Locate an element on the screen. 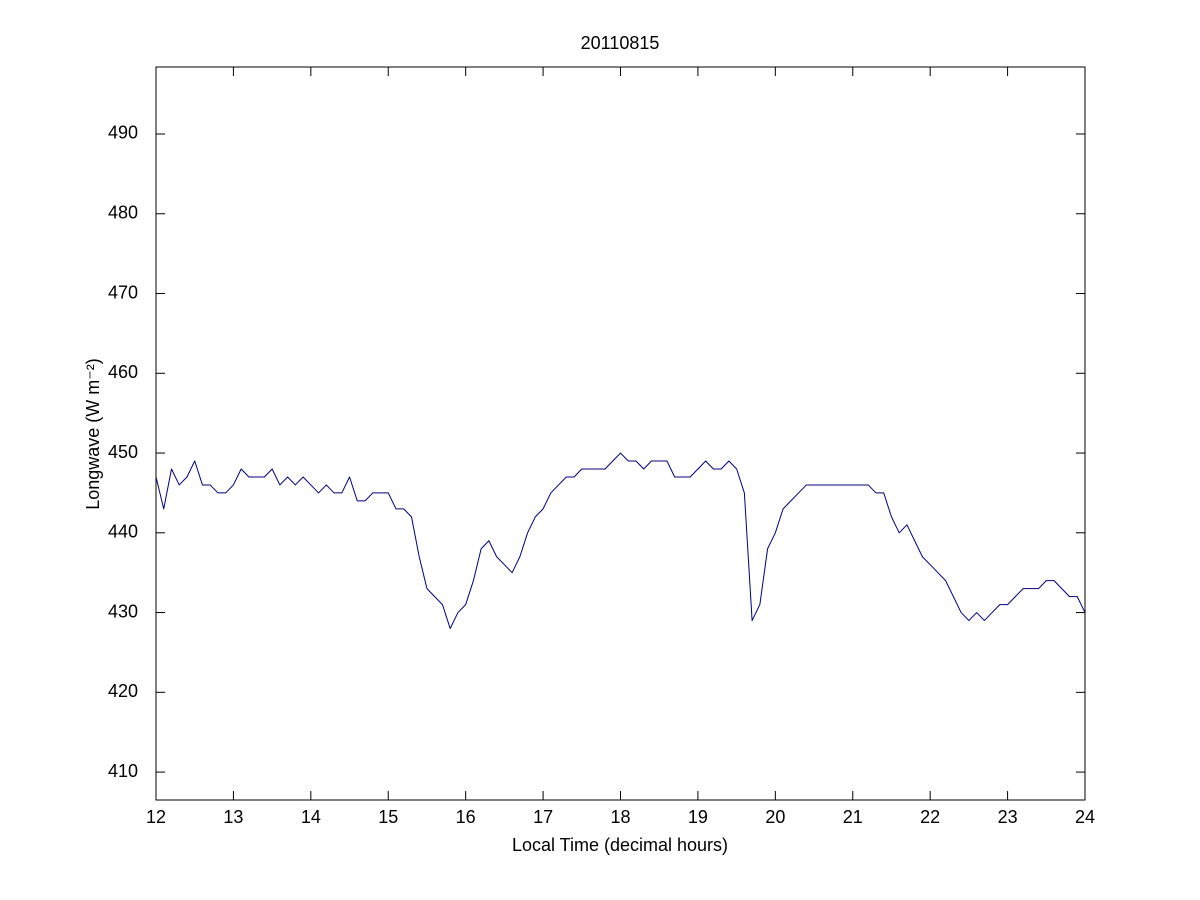  x-tick-label: 18 is located at coordinates (620, 817).